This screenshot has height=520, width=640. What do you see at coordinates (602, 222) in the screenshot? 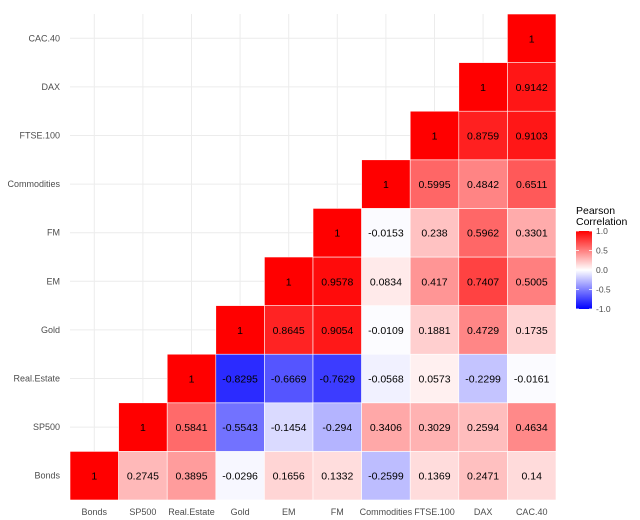
I see `legend-title-line-2: Correlation` at bounding box center [602, 222].